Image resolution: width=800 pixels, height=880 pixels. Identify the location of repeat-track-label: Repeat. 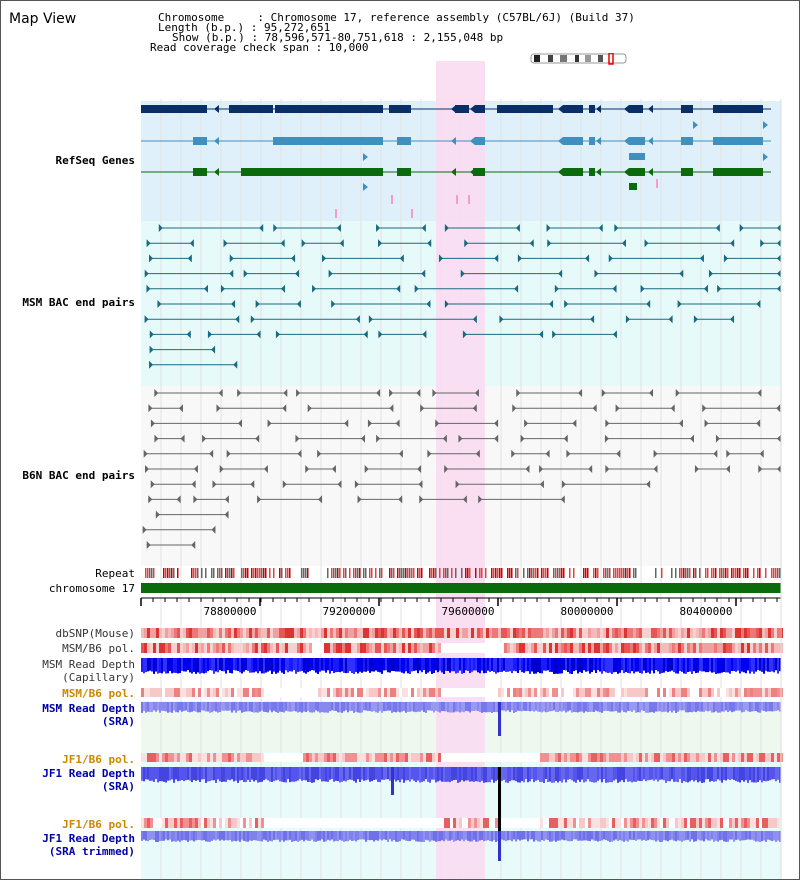
(115, 573).